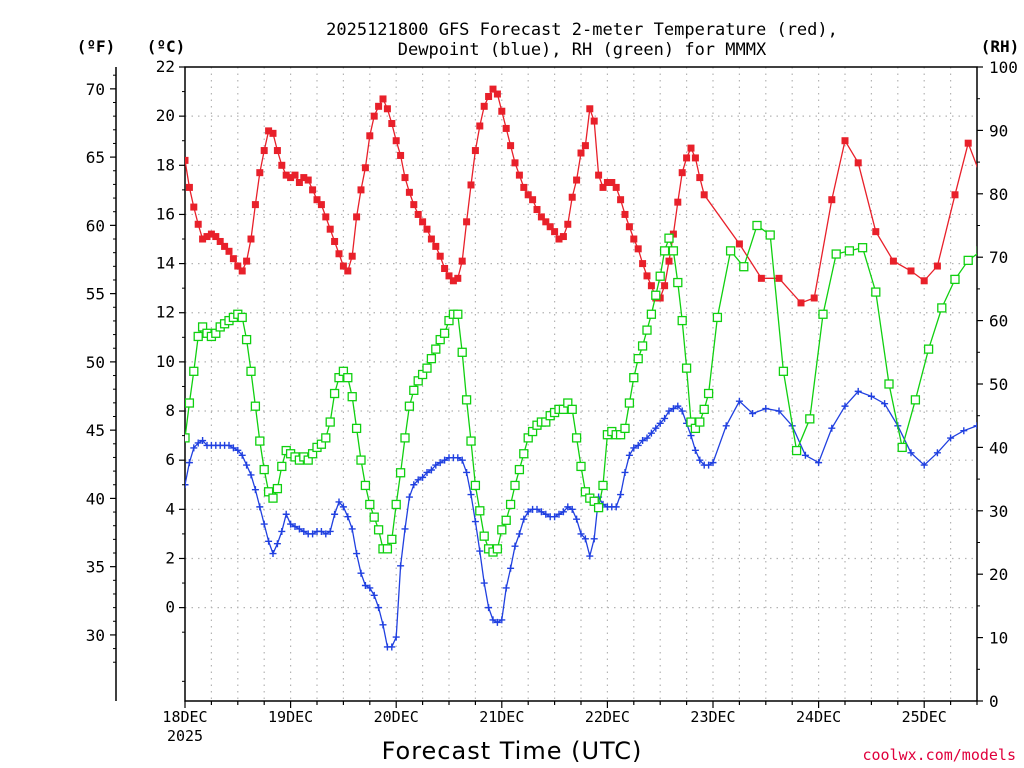 The height and width of the screenshot is (768, 1024). What do you see at coordinates (165, 263) in the screenshot?
I see `celsius-tick-label: 14` at bounding box center [165, 263].